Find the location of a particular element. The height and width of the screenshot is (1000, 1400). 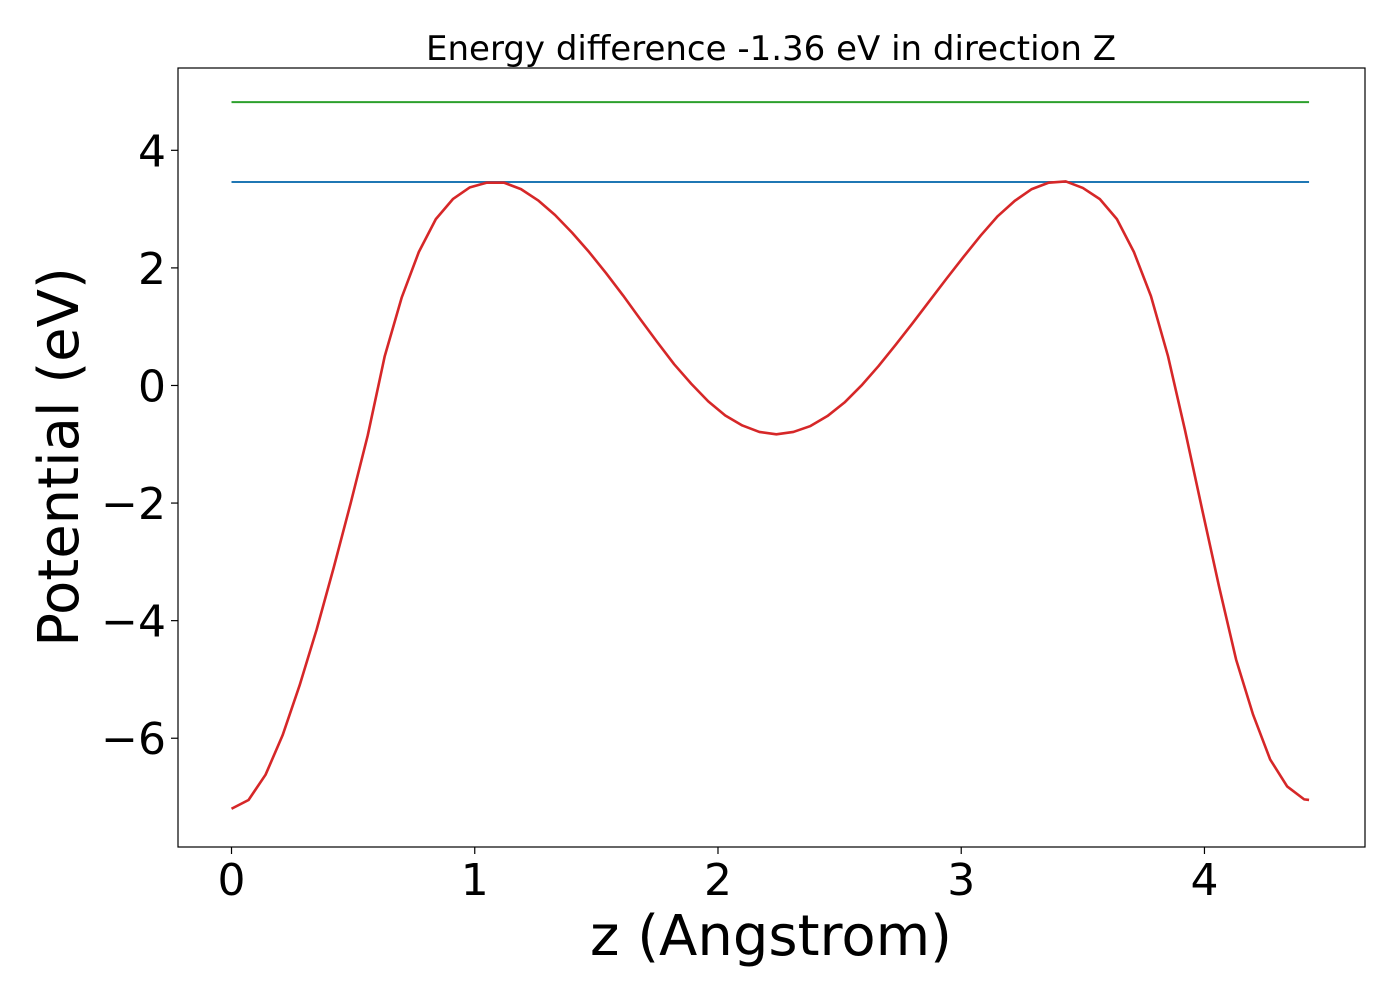

y-tick-label: 0 is located at coordinates (152, 386).